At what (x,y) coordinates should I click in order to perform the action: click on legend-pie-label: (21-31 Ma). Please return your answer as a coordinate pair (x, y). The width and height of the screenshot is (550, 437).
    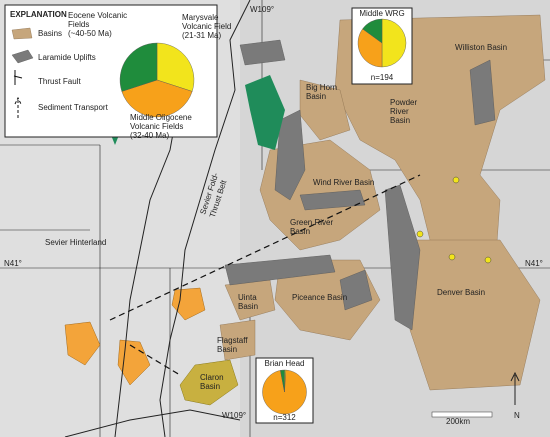
    Looking at the image, I should click on (201, 35).